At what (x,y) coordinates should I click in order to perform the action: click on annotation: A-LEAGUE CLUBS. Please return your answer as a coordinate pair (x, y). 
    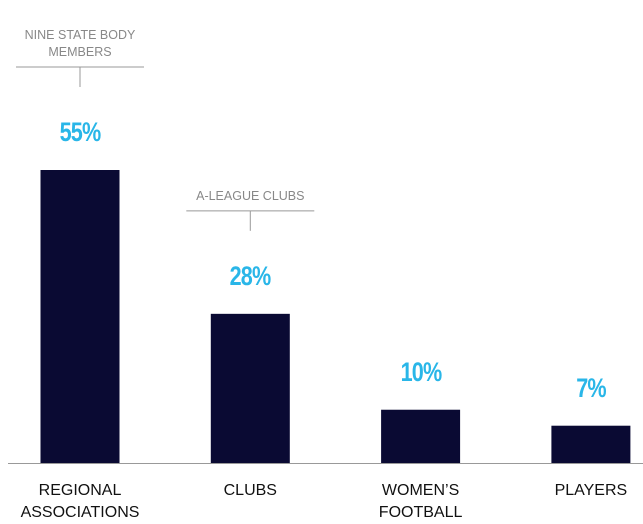
    Looking at the image, I should click on (250, 195).